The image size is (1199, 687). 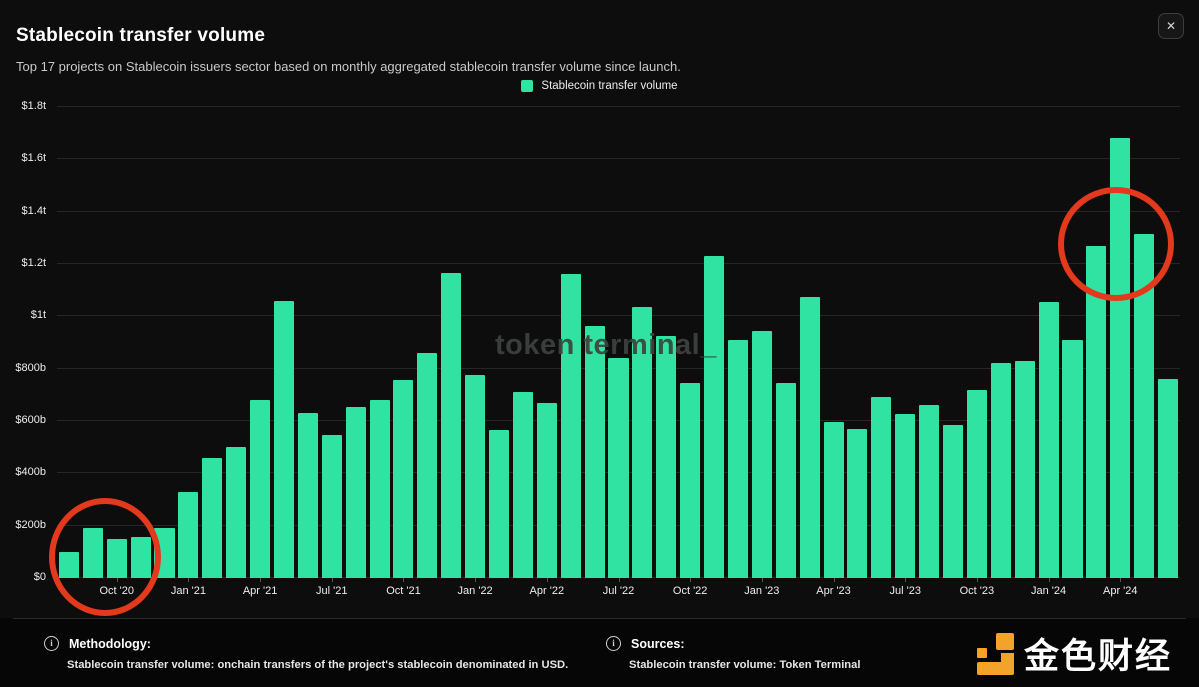 I want to click on bar-jul21, so click(x=331, y=506).